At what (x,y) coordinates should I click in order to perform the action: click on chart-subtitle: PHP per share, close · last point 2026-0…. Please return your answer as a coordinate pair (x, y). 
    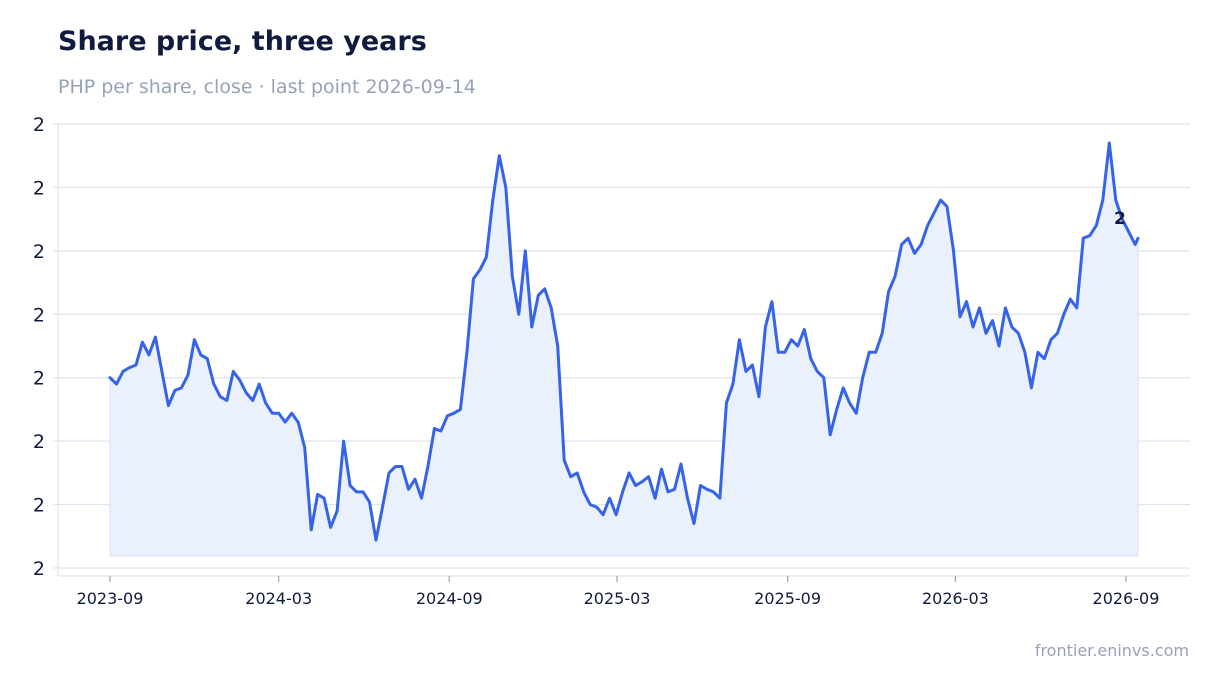
    Looking at the image, I should click on (267, 87).